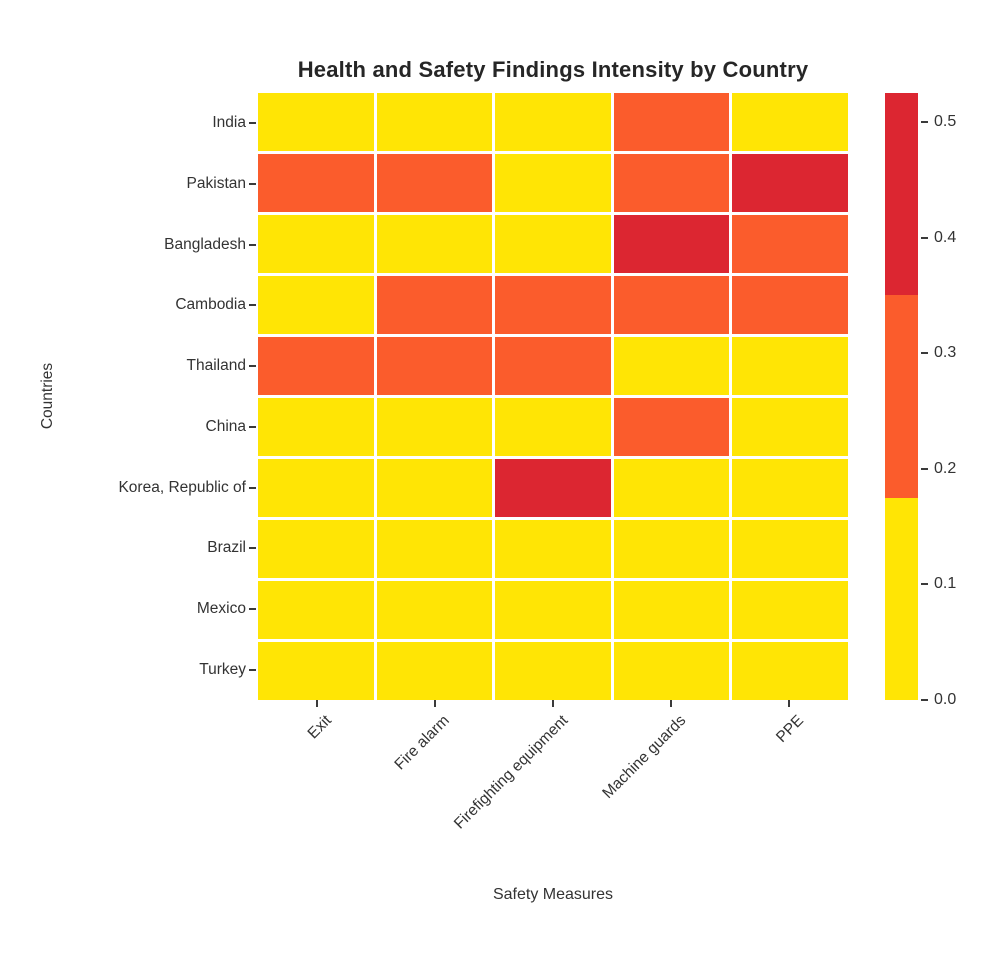 This screenshot has width=1000, height=955. Describe the element at coordinates (553, 488) in the screenshot. I see `heatmap-cell-korea-republic-of-firefighting-equipment` at that location.